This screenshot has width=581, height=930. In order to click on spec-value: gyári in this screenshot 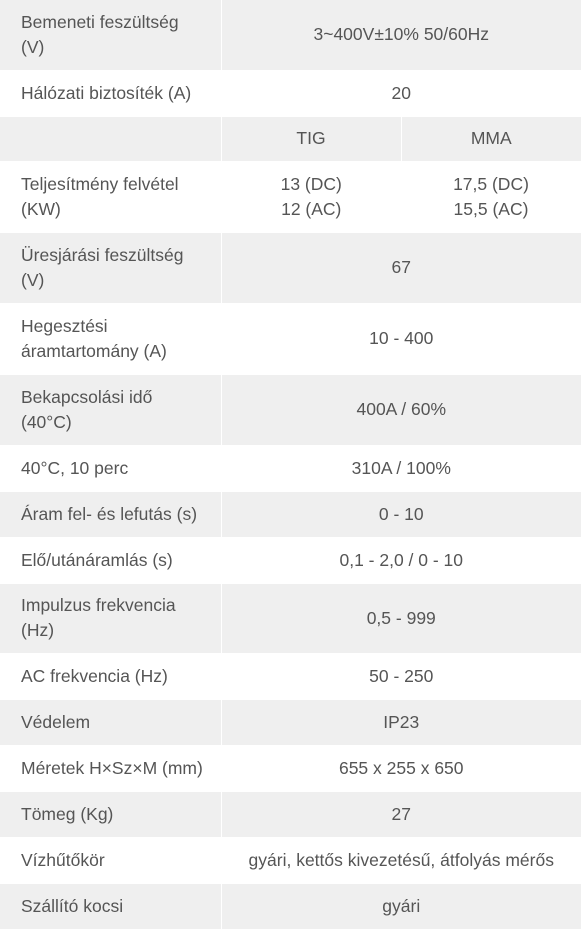, I will do `click(401, 906)`.